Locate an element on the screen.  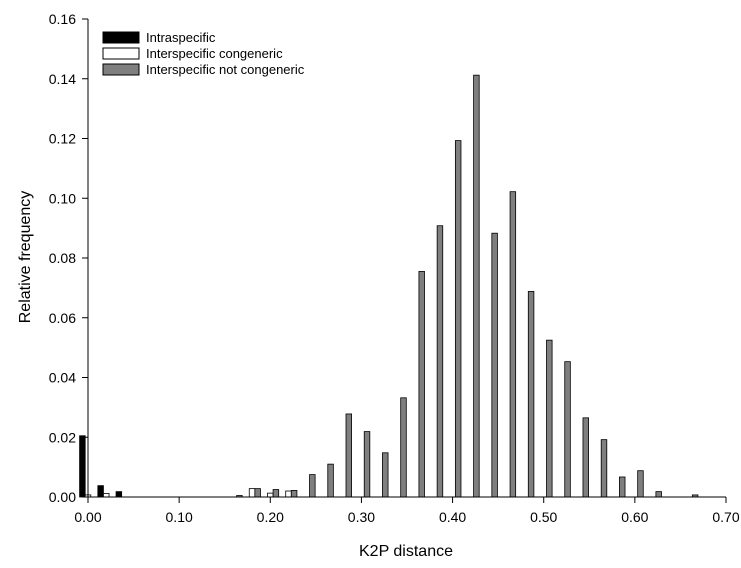
y-tick-label: 0.00 is located at coordinates (62, 497).